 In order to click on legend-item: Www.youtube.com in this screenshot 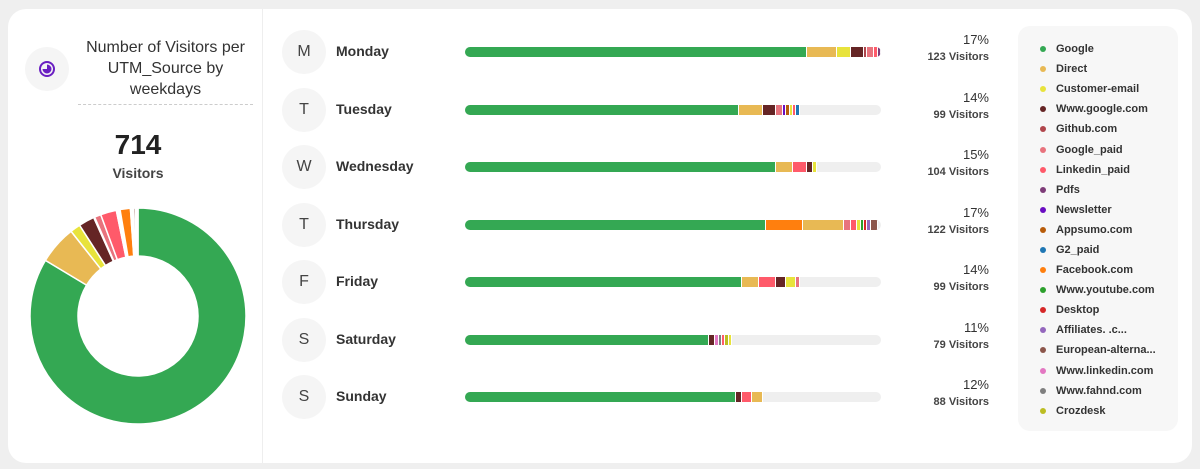, I will do `click(1109, 290)`.